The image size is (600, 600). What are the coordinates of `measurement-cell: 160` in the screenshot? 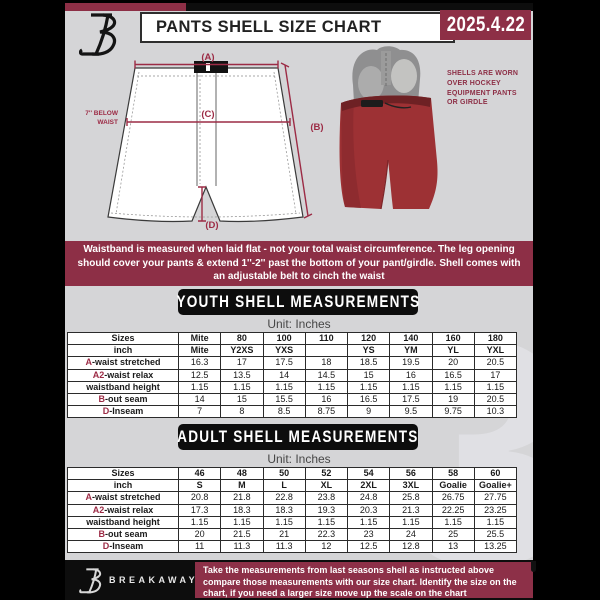 It's located at (453, 338).